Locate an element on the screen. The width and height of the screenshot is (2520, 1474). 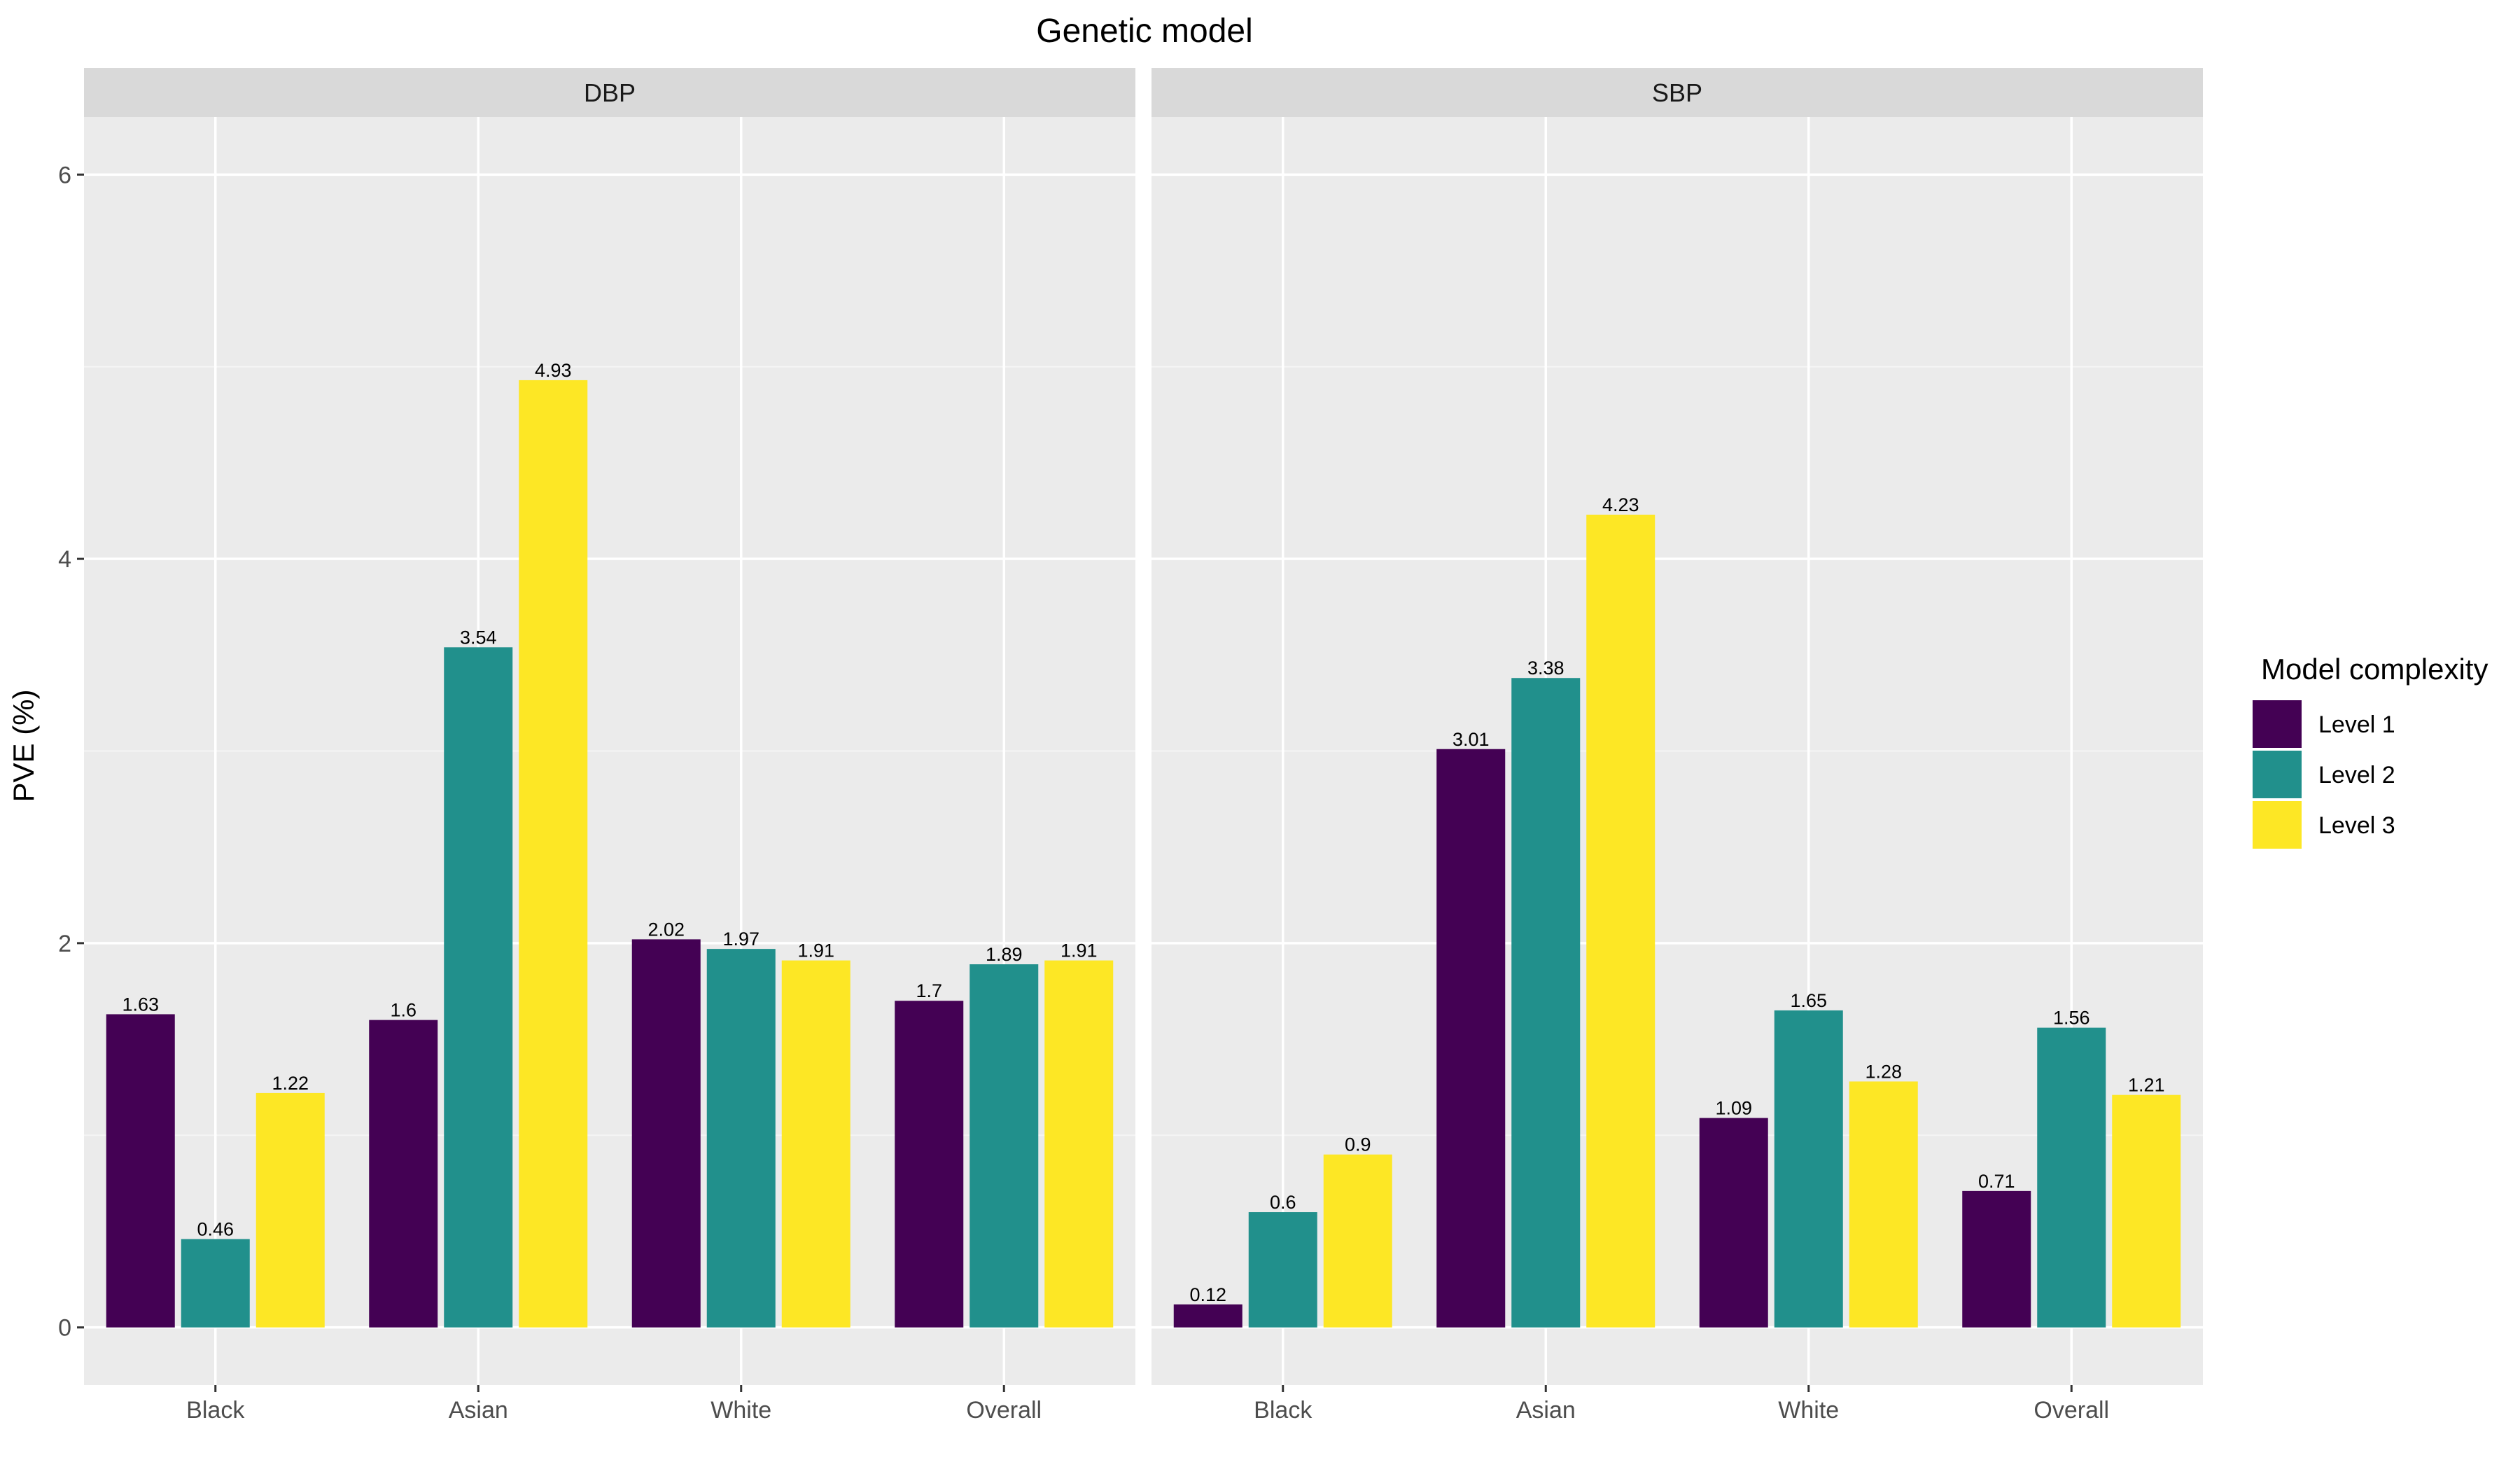
bar-sbp-white-level1 is located at coordinates (1733, 1223).